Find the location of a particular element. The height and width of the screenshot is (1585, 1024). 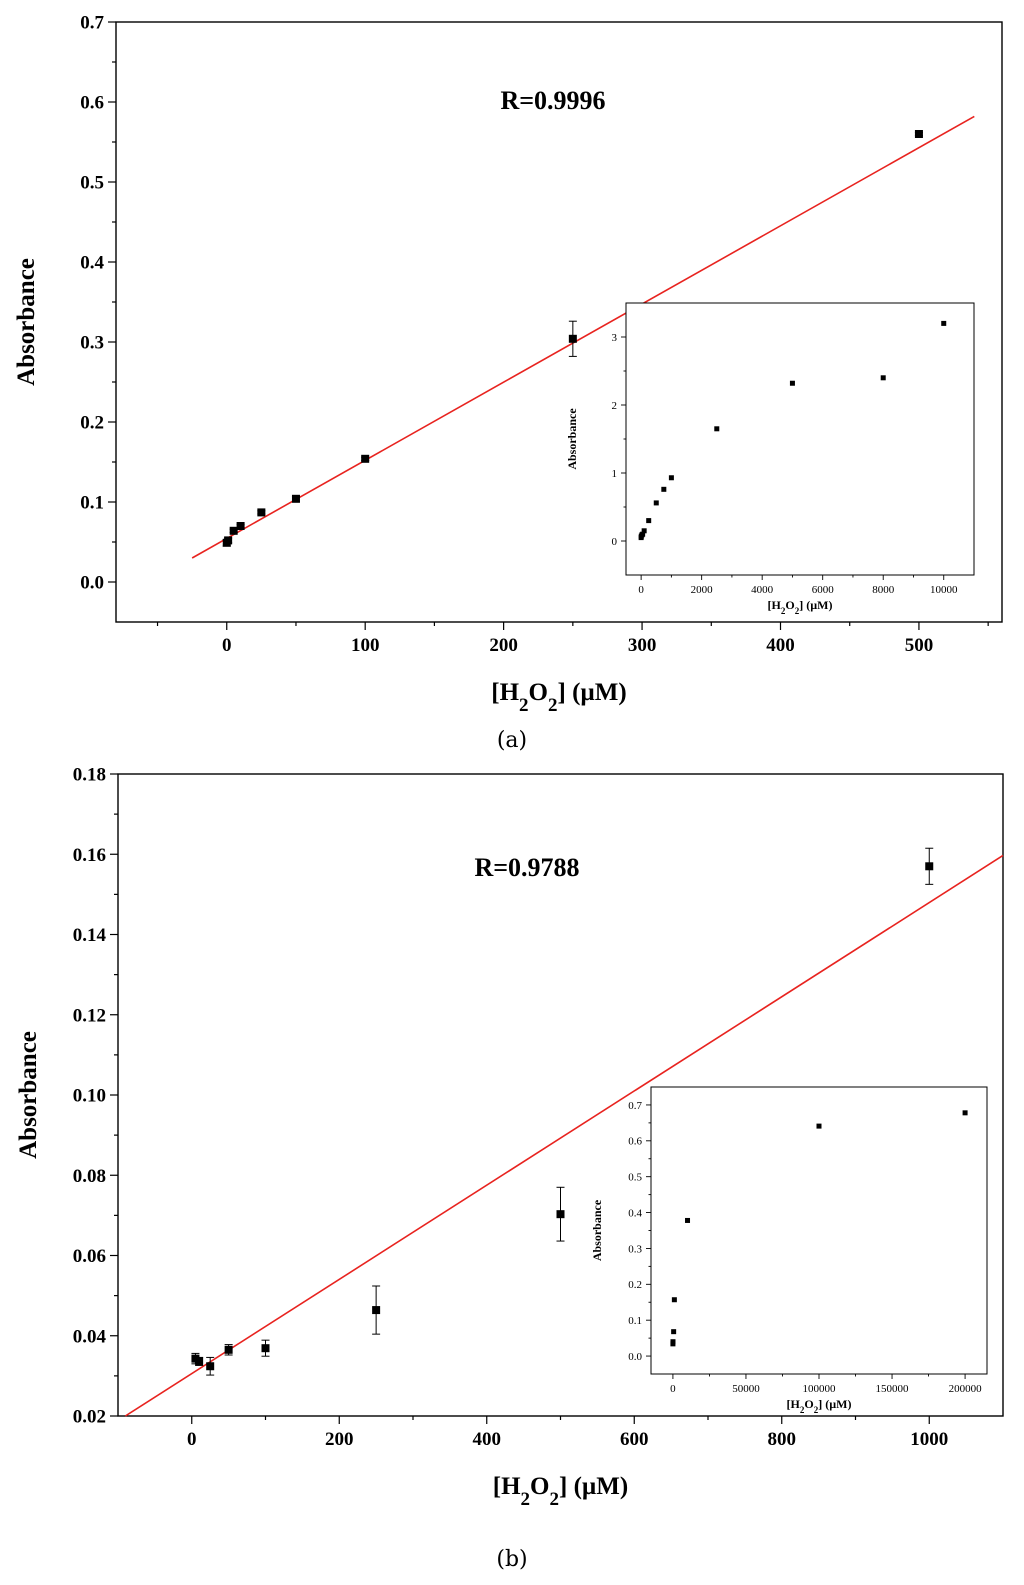

panel-b-inset-y-tick-label: 0.4 is located at coordinates (635, 1213).